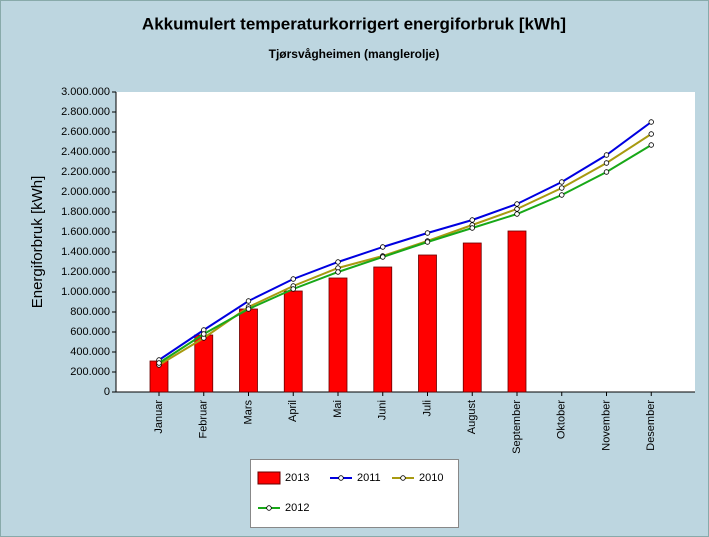 Image resolution: width=709 pixels, height=537 pixels. I want to click on y-tick-label: 1.200.000, so click(85, 272).